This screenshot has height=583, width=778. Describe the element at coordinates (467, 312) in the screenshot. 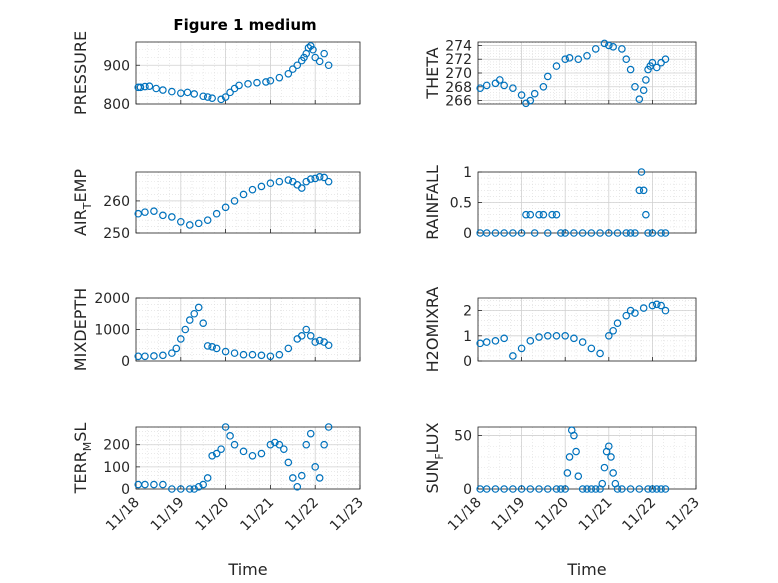

I see `y-tick-label: 2` at that location.